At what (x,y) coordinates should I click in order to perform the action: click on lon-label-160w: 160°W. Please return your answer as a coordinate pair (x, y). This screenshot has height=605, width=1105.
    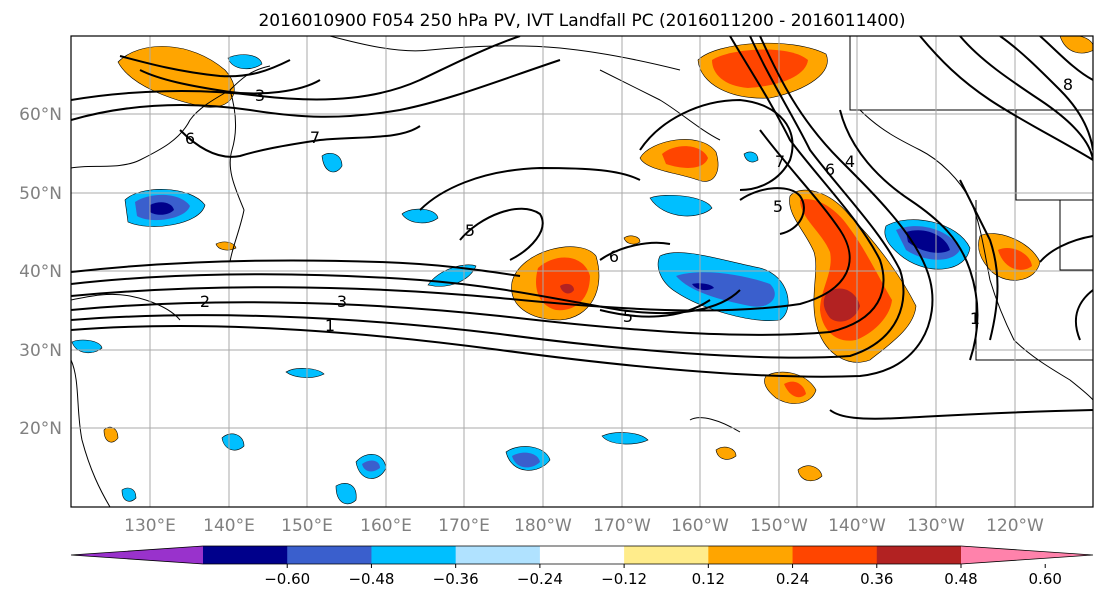
    Looking at the image, I should click on (700, 526).